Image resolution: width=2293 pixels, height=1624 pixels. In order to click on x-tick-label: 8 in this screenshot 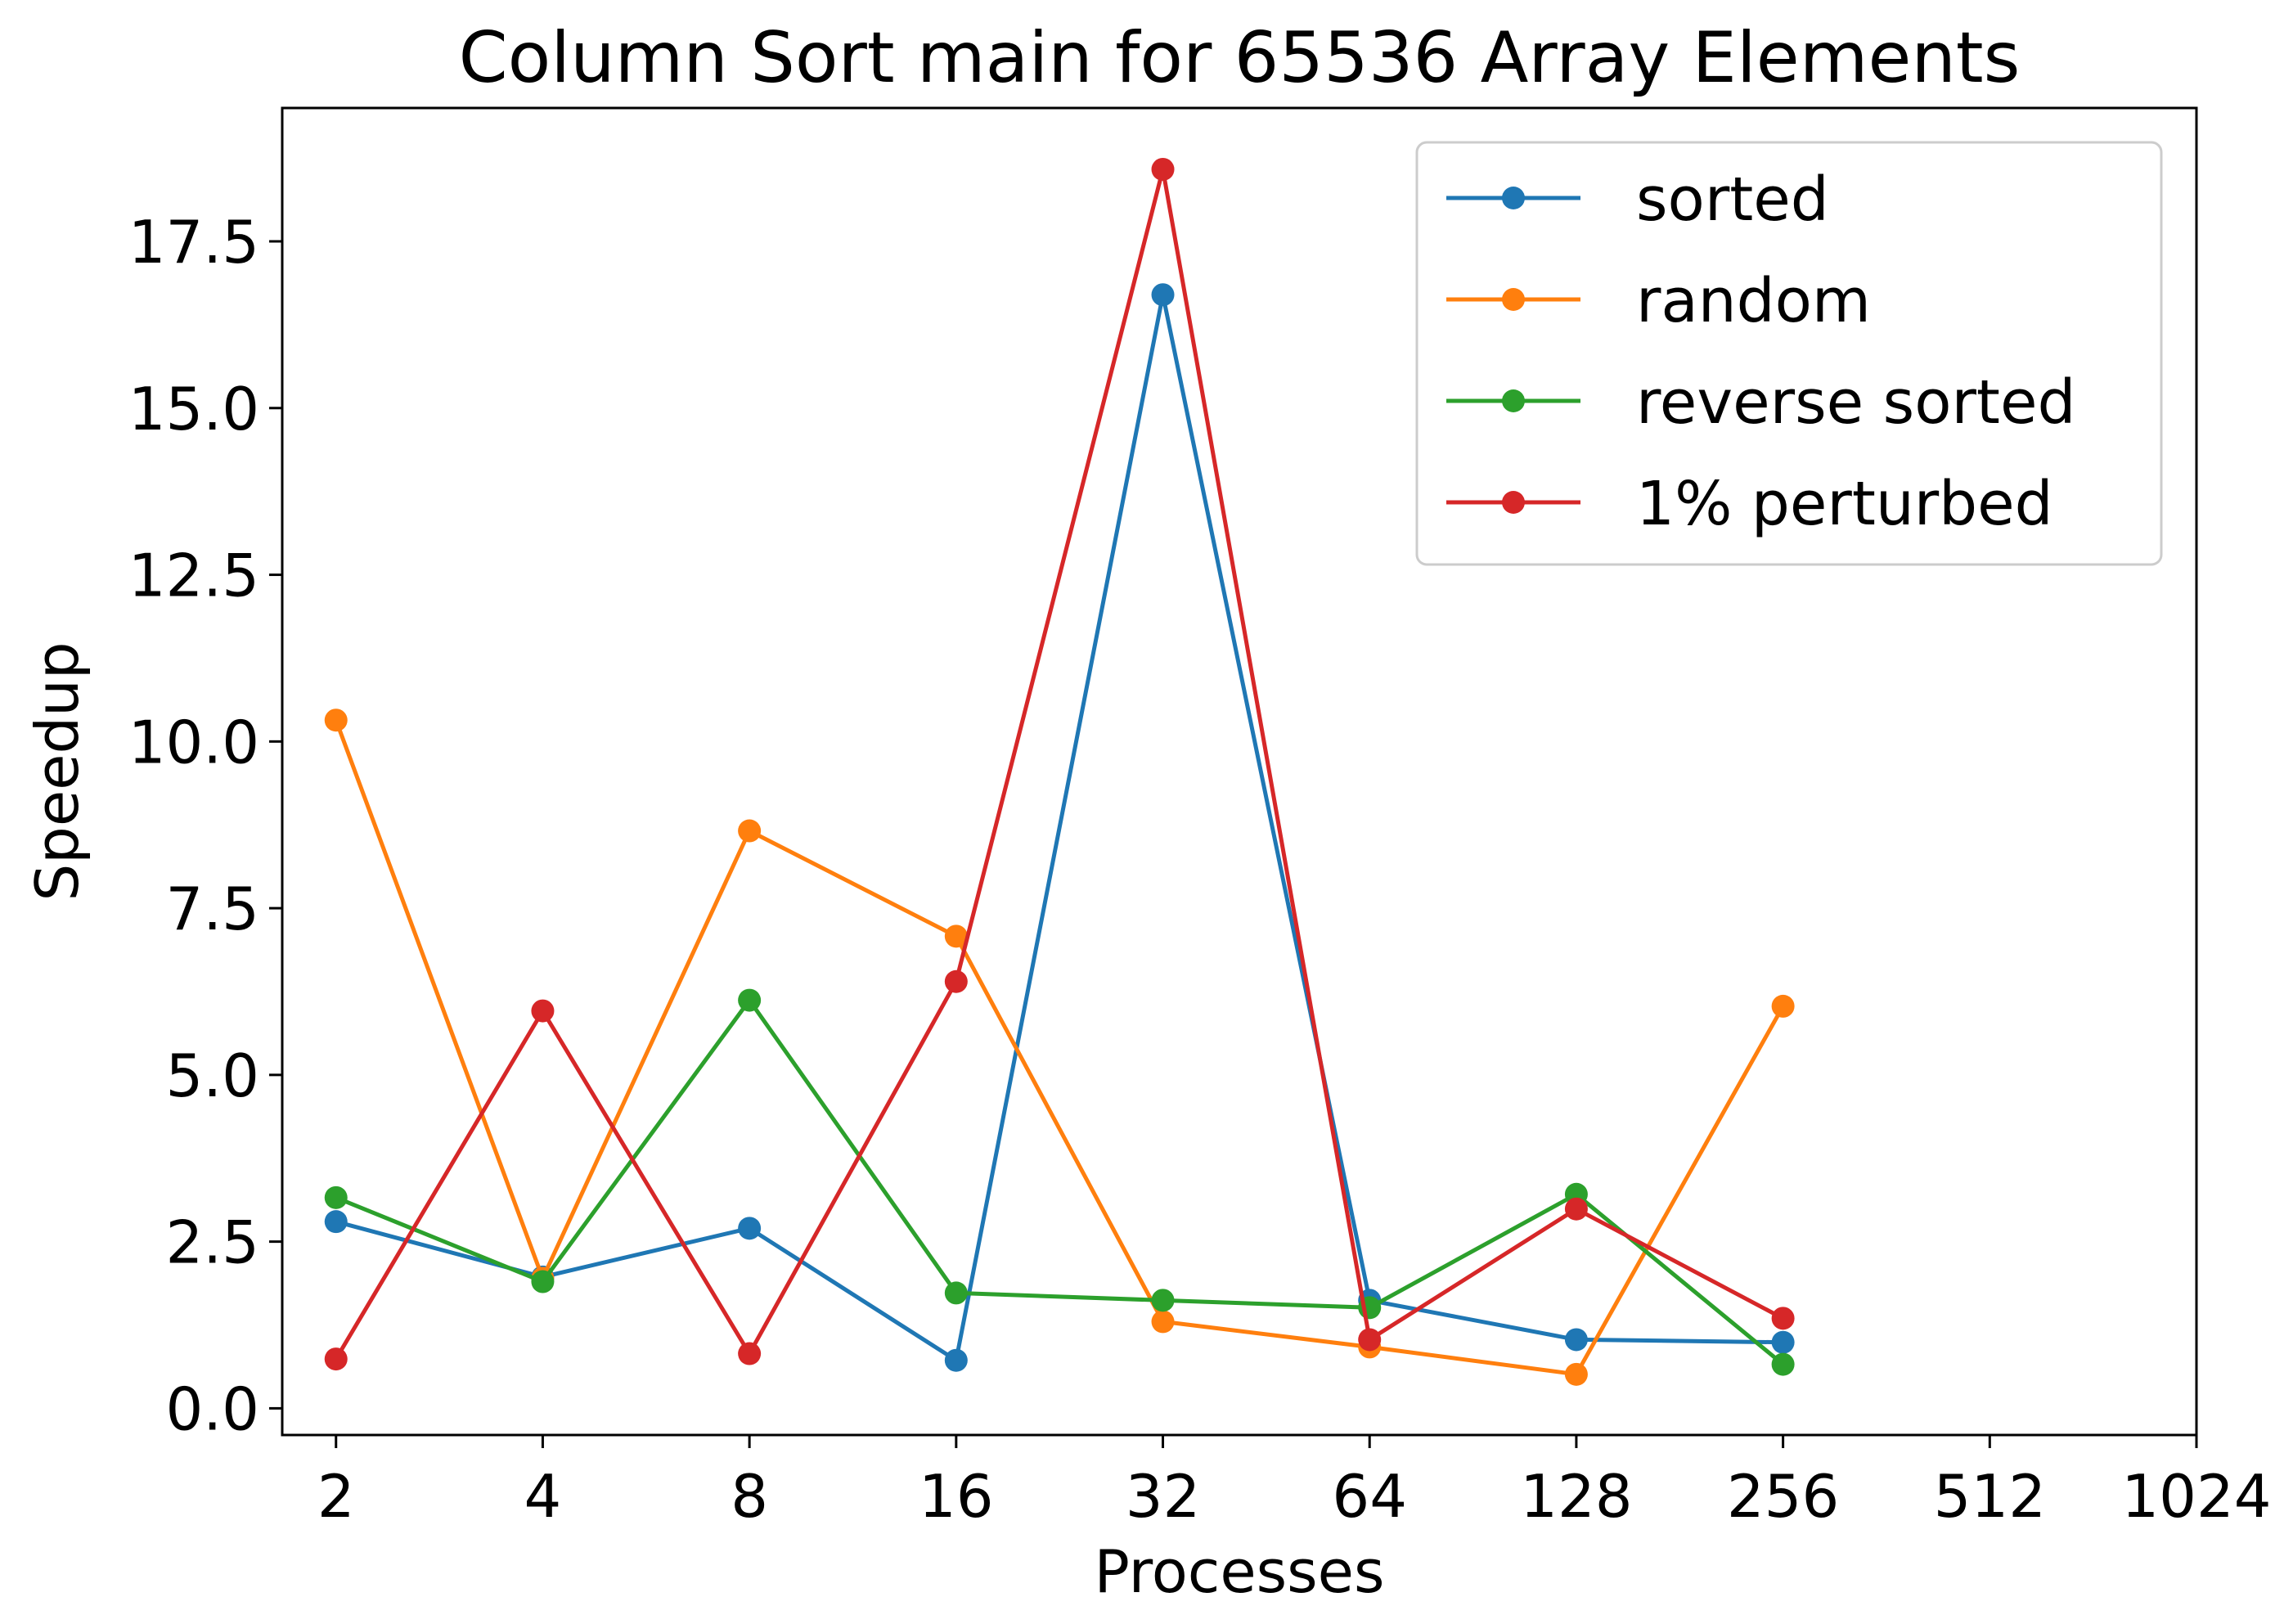, I will do `click(749, 1497)`.